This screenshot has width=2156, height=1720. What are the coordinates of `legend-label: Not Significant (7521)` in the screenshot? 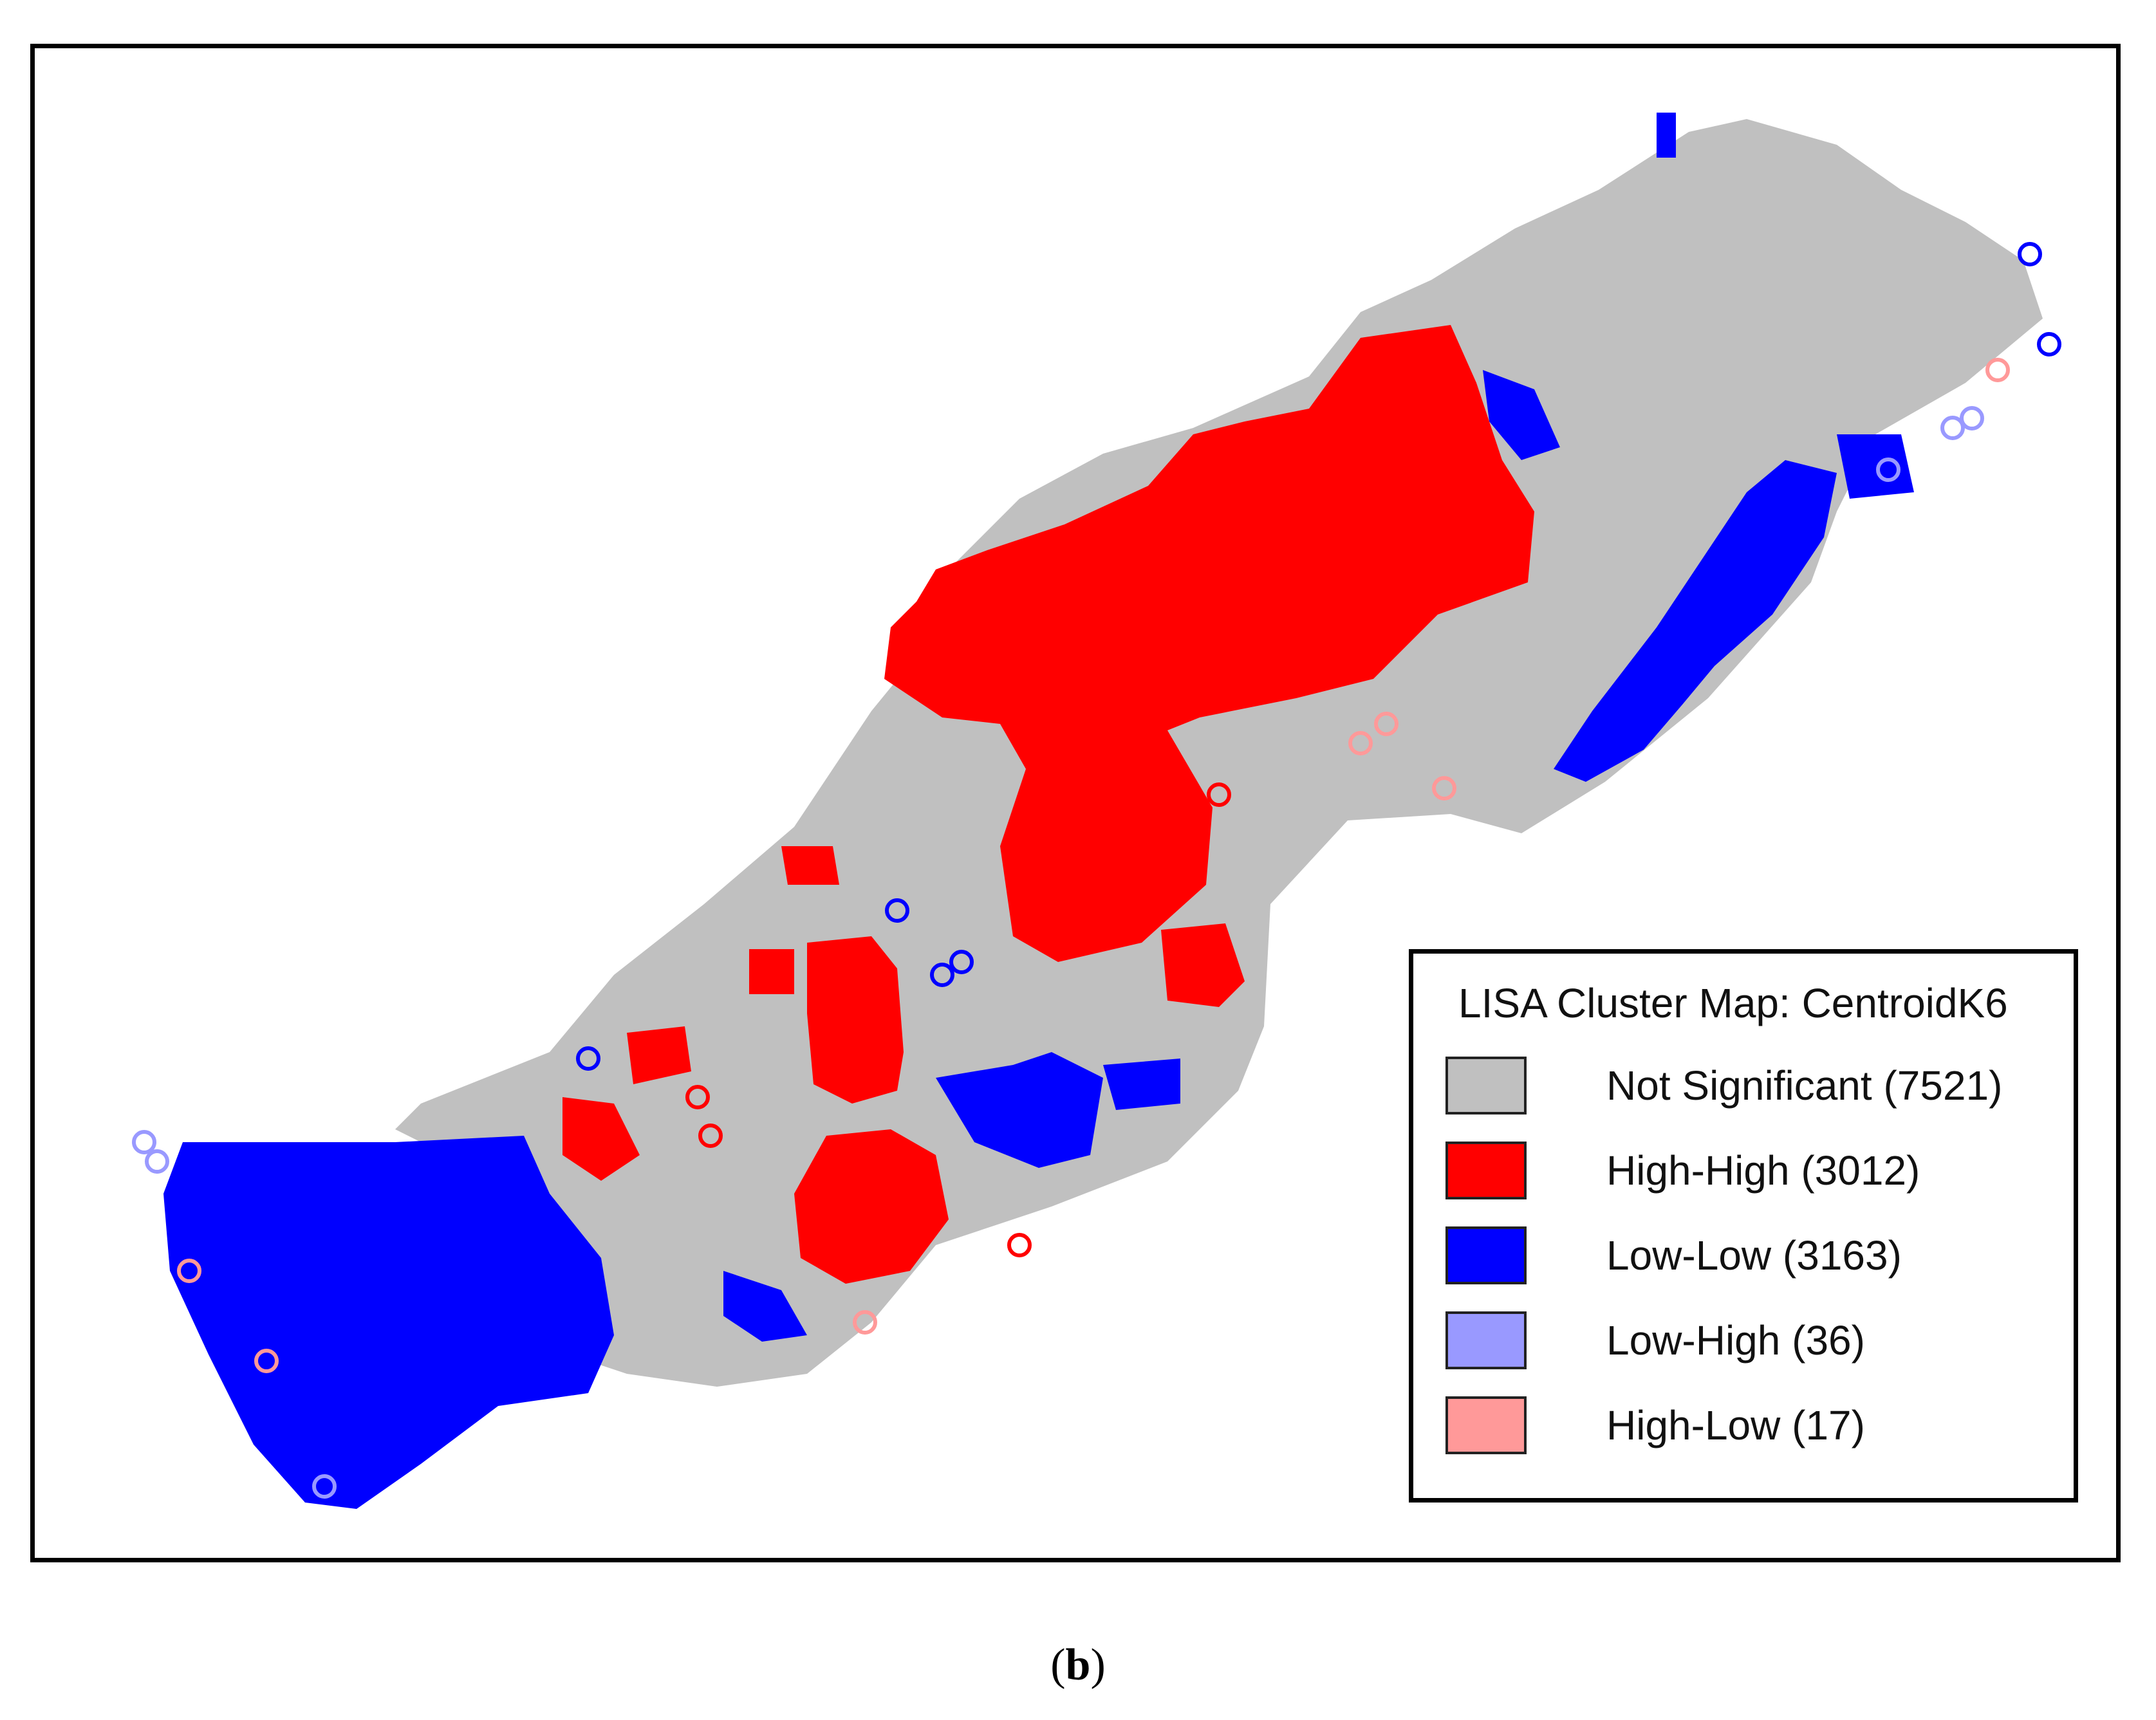 It's located at (1804, 1085).